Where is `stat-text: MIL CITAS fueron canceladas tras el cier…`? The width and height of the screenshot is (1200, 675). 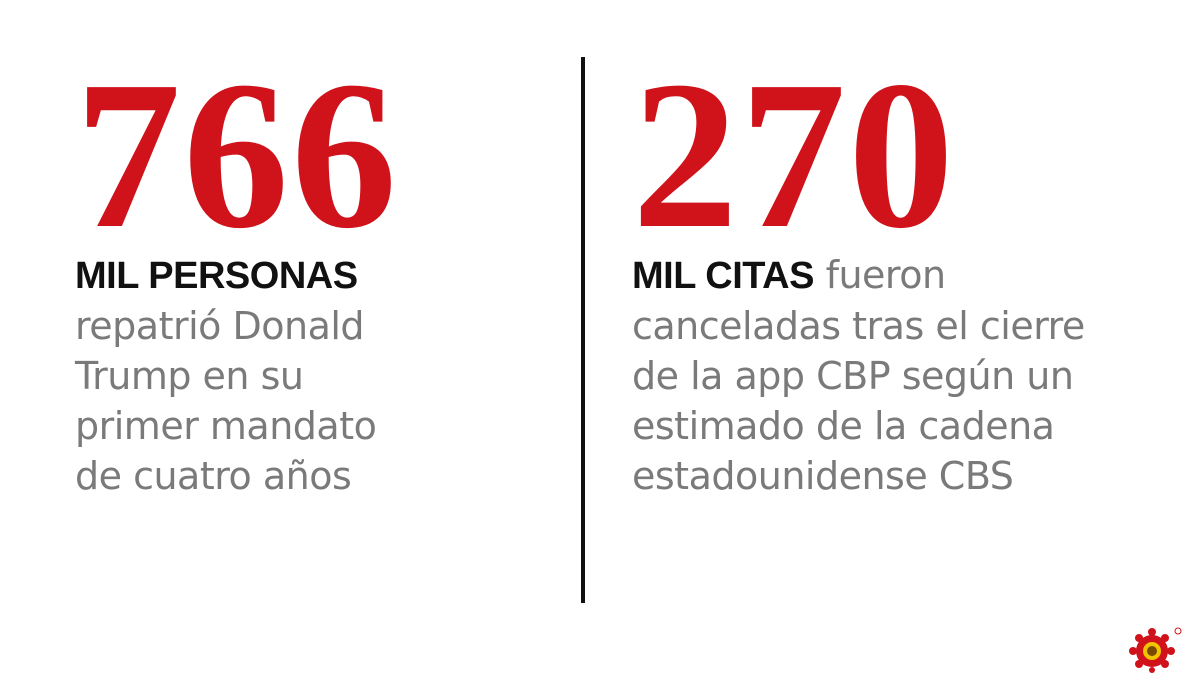 stat-text: MIL CITAS fueron canceladas tras el cier… is located at coordinates (858, 375).